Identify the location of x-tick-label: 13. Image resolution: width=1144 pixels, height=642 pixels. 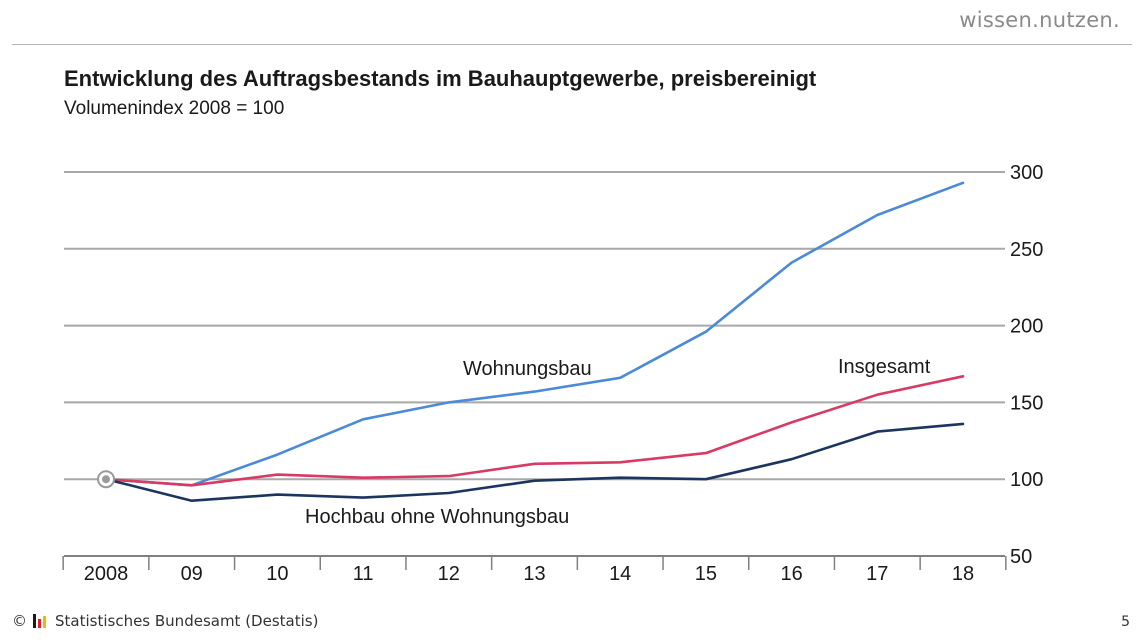
(534, 574).